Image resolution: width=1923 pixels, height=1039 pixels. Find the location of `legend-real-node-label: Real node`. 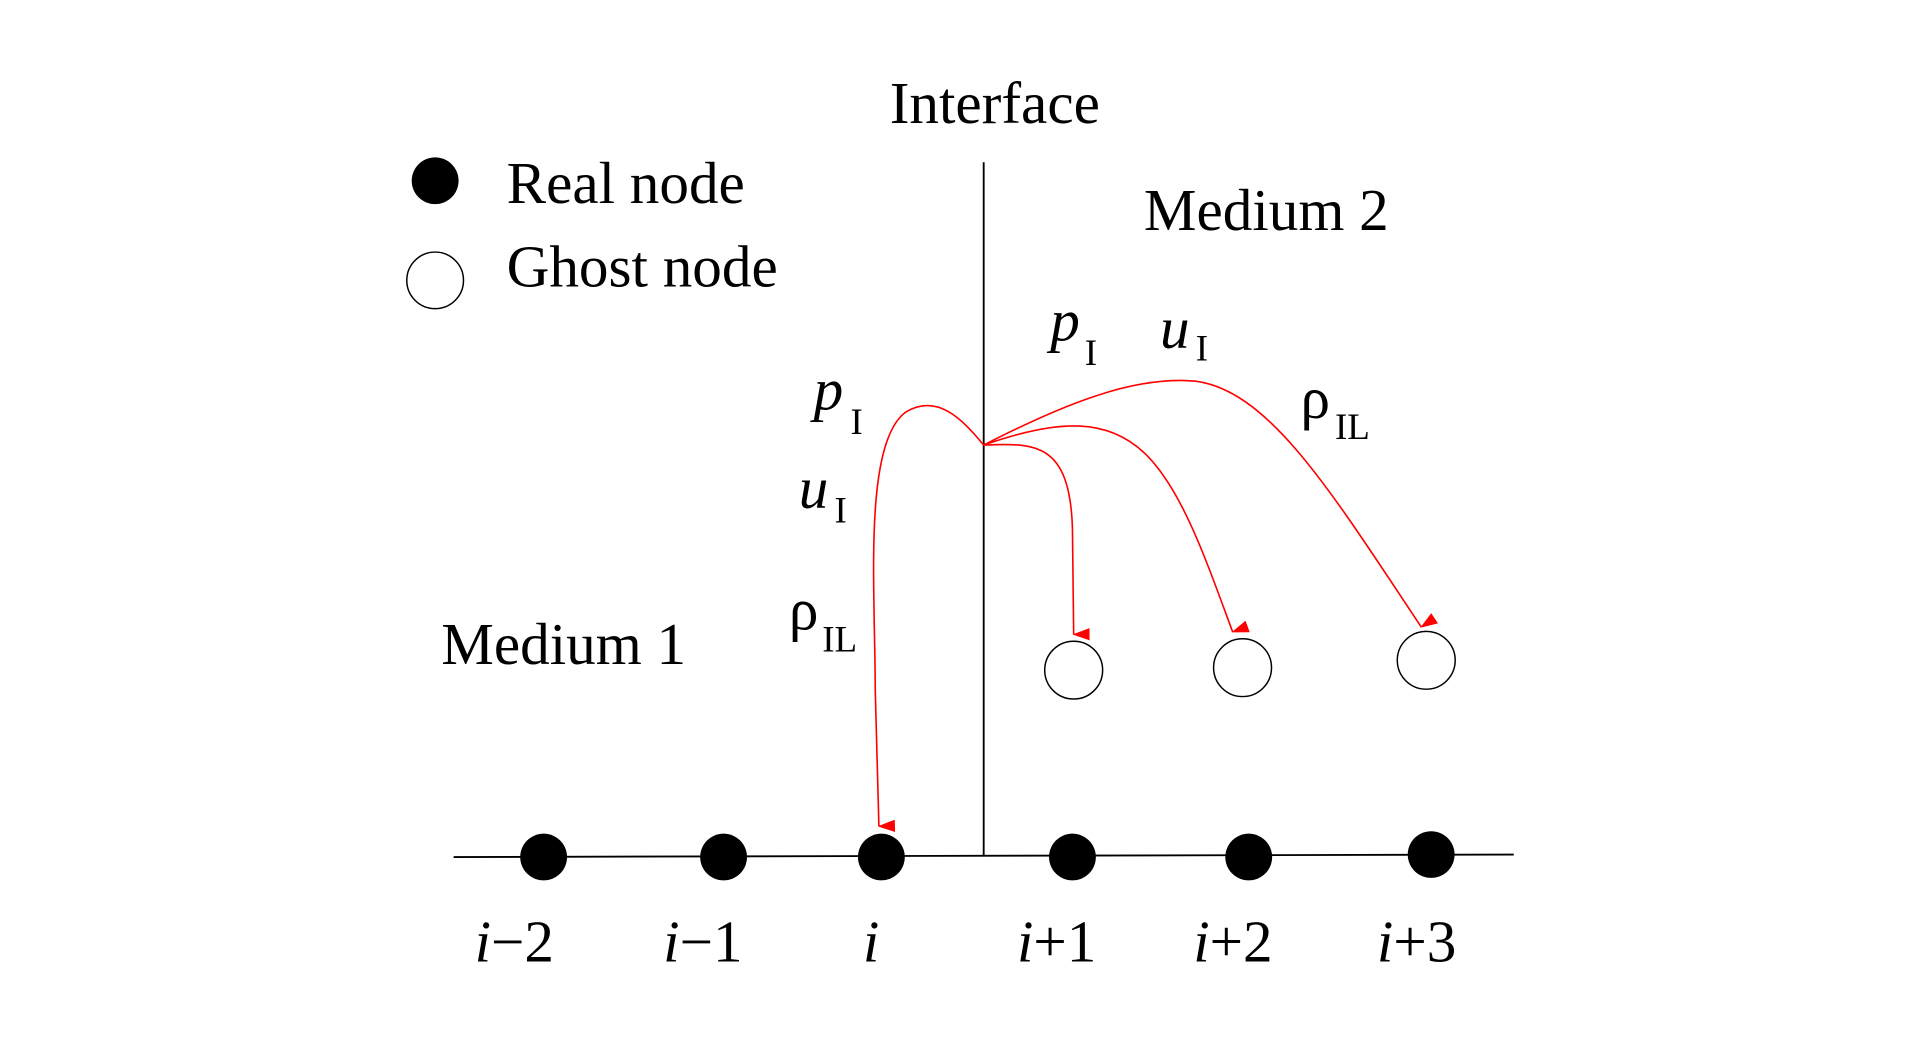

legend-real-node-label: Real node is located at coordinates (626, 183).